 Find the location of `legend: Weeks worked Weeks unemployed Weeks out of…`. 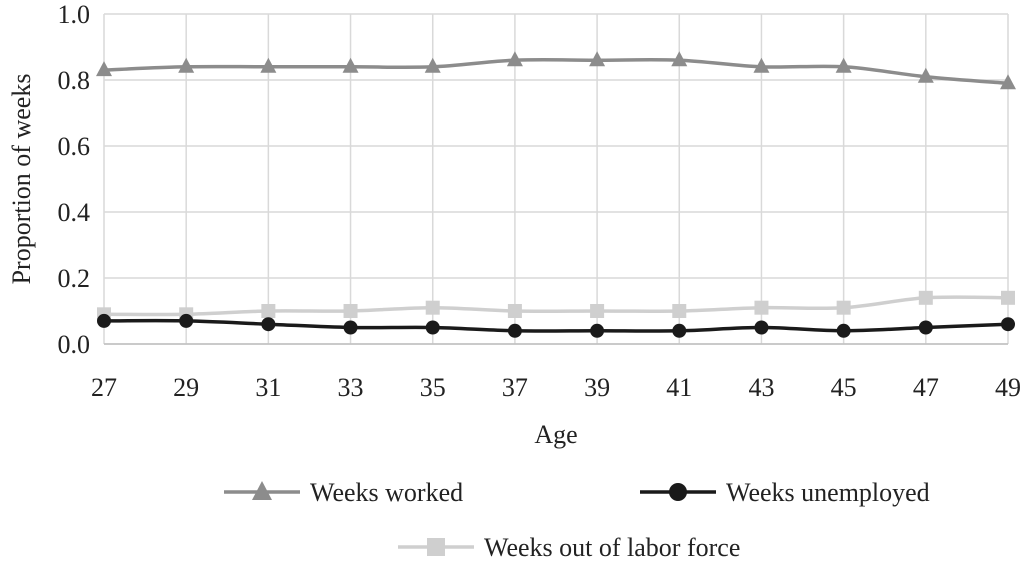

legend: Weeks worked Weeks unemployed Weeks out of… is located at coordinates (577, 520).